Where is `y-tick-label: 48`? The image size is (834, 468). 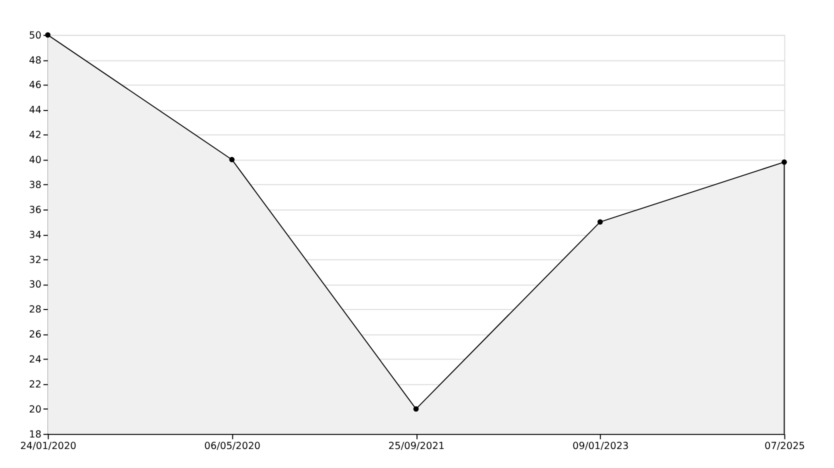
y-tick-label: 48 is located at coordinates (35, 60).